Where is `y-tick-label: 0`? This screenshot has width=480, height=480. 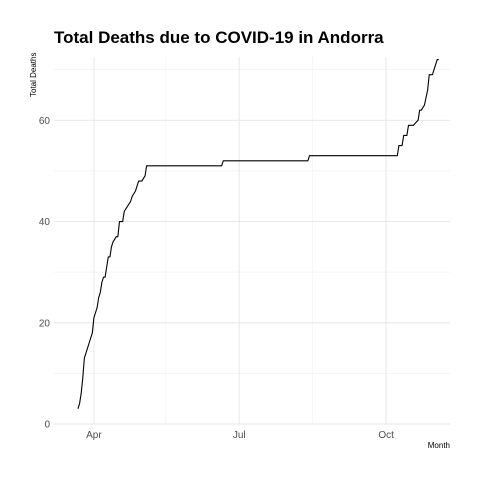
y-tick-label: 0 is located at coordinates (47, 425).